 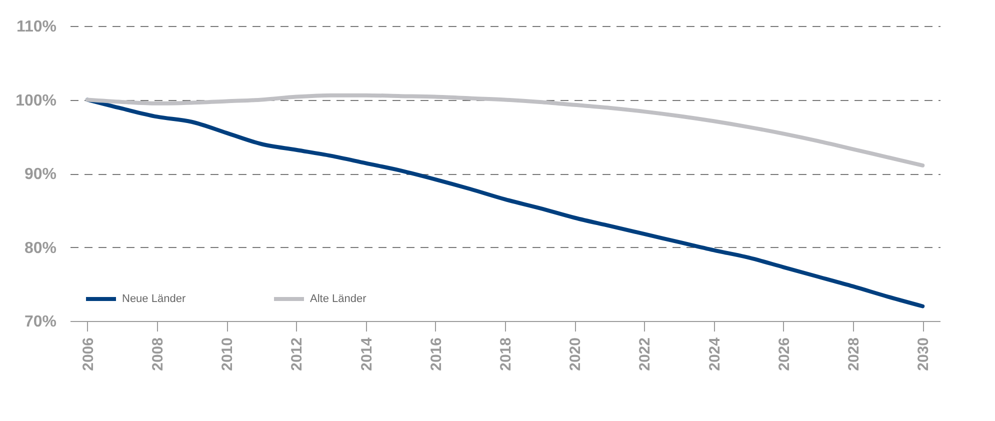 I want to click on y-tick-label: 80%, so click(x=40, y=248).